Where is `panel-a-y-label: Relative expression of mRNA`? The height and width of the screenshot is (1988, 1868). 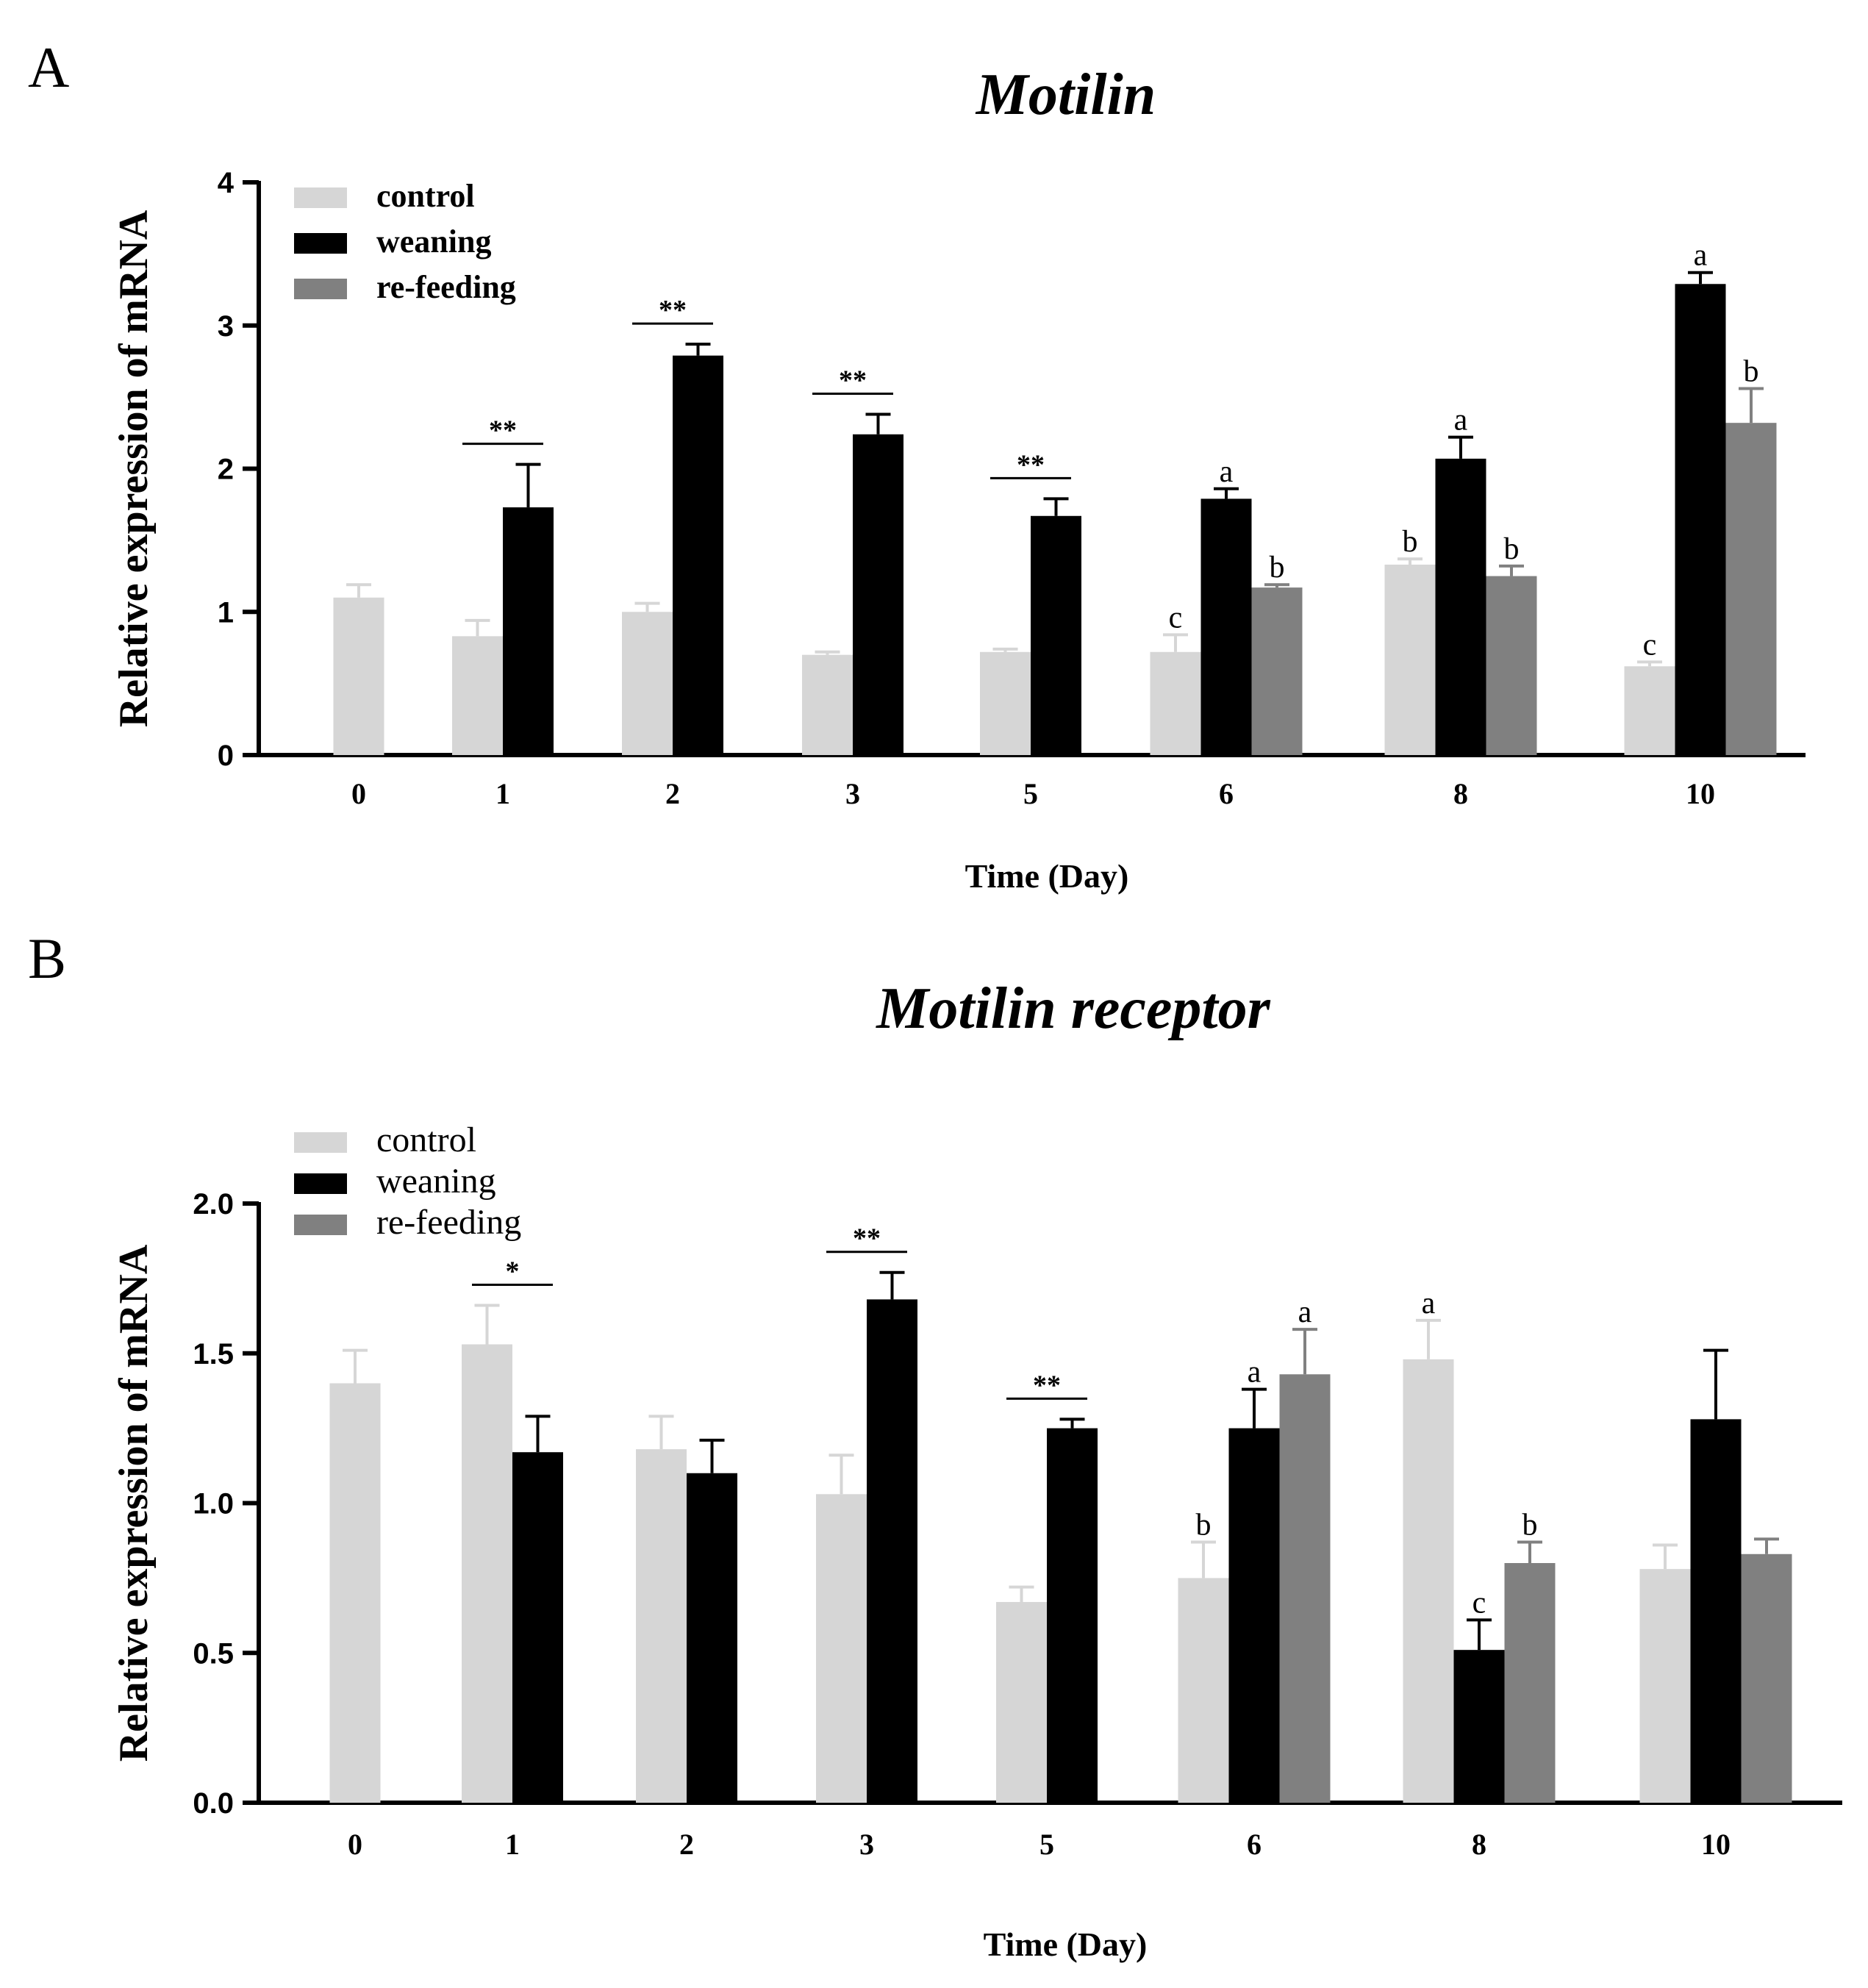 panel-a-y-label: Relative expression of mRNA is located at coordinates (134, 469).